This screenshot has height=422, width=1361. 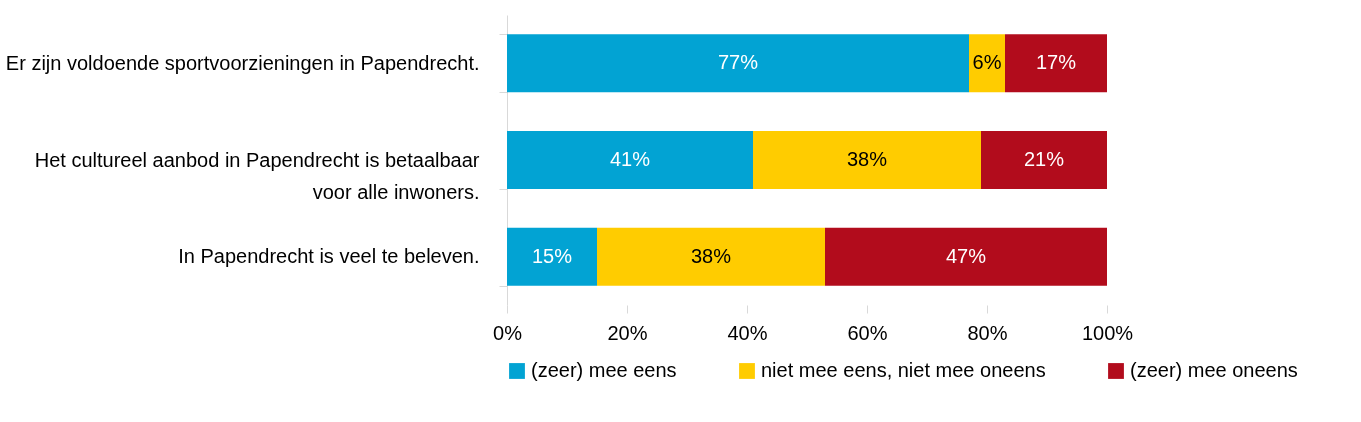 I want to click on data-label: 15%, so click(x=552, y=255).